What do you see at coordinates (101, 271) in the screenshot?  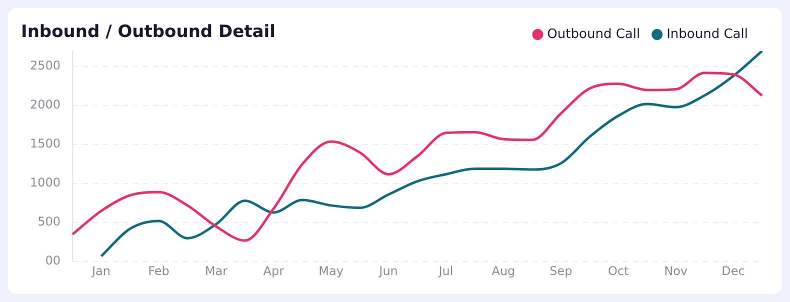 I see `x-tick-label: Jan` at bounding box center [101, 271].